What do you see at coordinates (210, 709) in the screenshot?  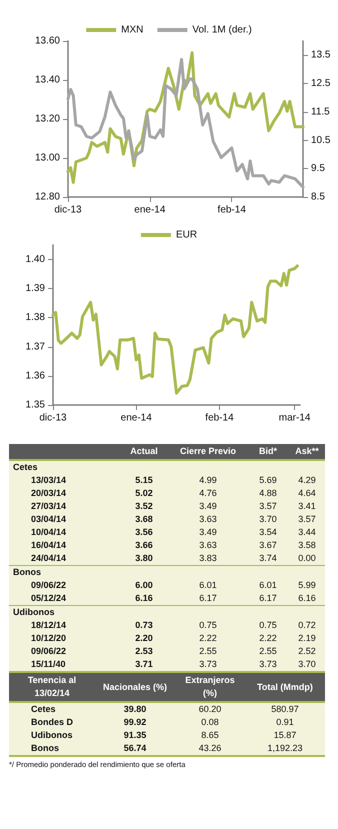 I see `text: 60.20` at bounding box center [210, 709].